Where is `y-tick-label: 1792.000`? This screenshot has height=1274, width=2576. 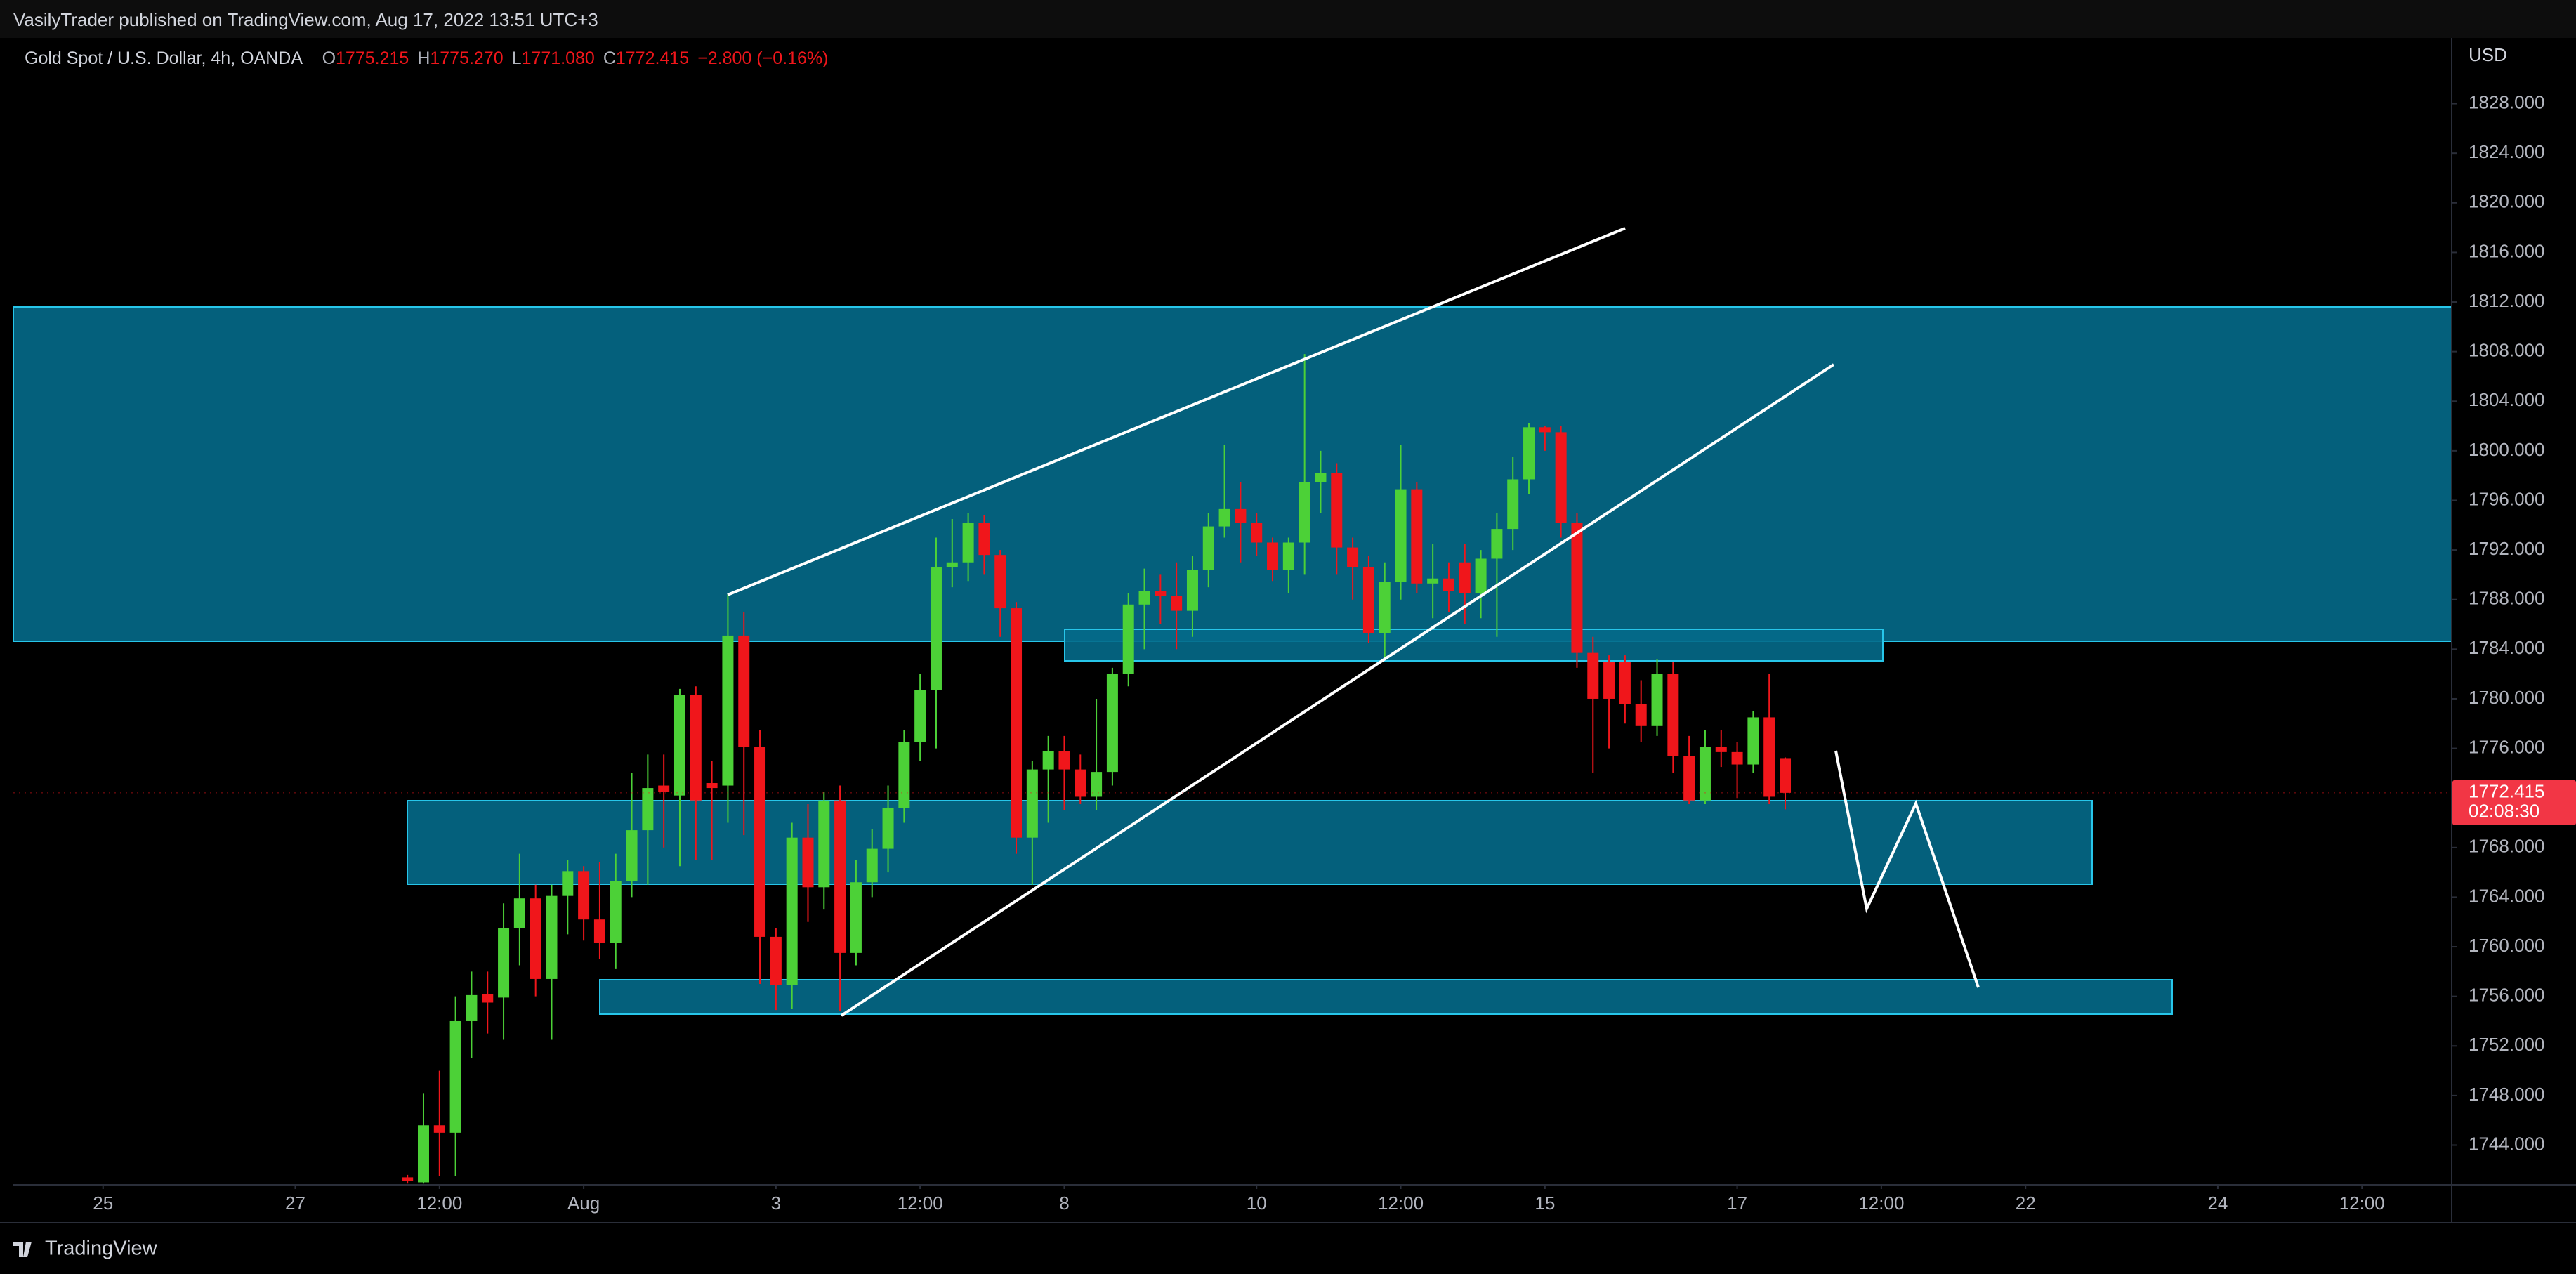
y-tick-label: 1792.000 is located at coordinates (2506, 548).